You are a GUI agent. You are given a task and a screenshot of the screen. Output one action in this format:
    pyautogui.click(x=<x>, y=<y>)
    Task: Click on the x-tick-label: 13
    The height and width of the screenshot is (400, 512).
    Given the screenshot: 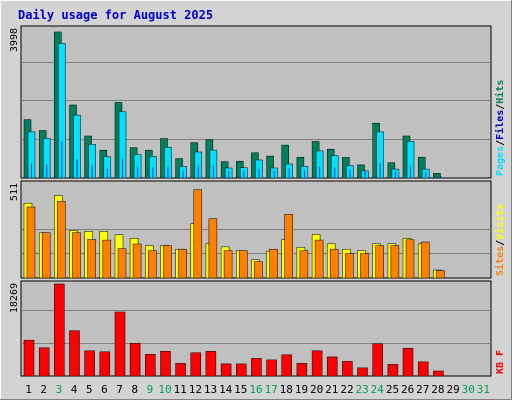 What is the action you would take?
    pyautogui.click(x=210, y=389)
    